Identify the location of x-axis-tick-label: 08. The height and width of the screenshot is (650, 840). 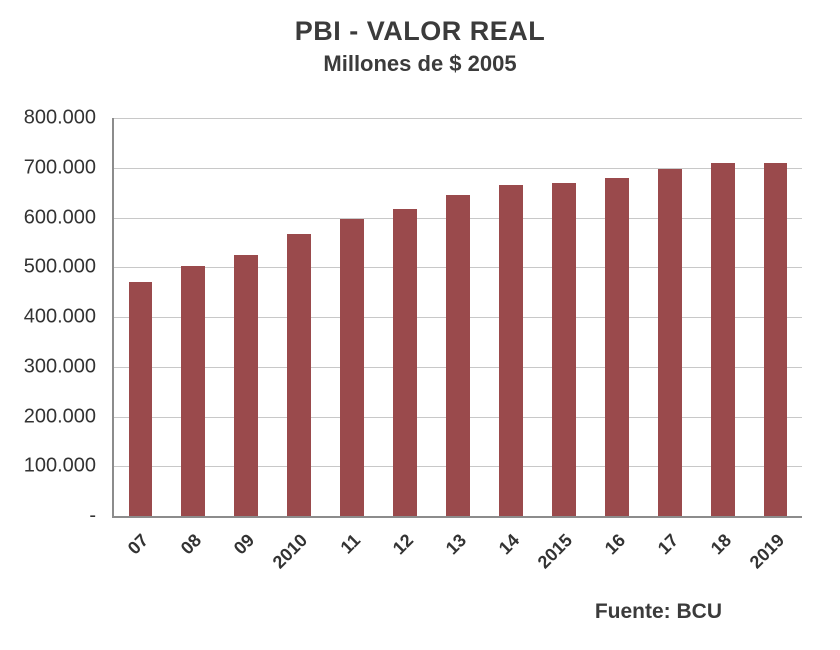
(191, 544).